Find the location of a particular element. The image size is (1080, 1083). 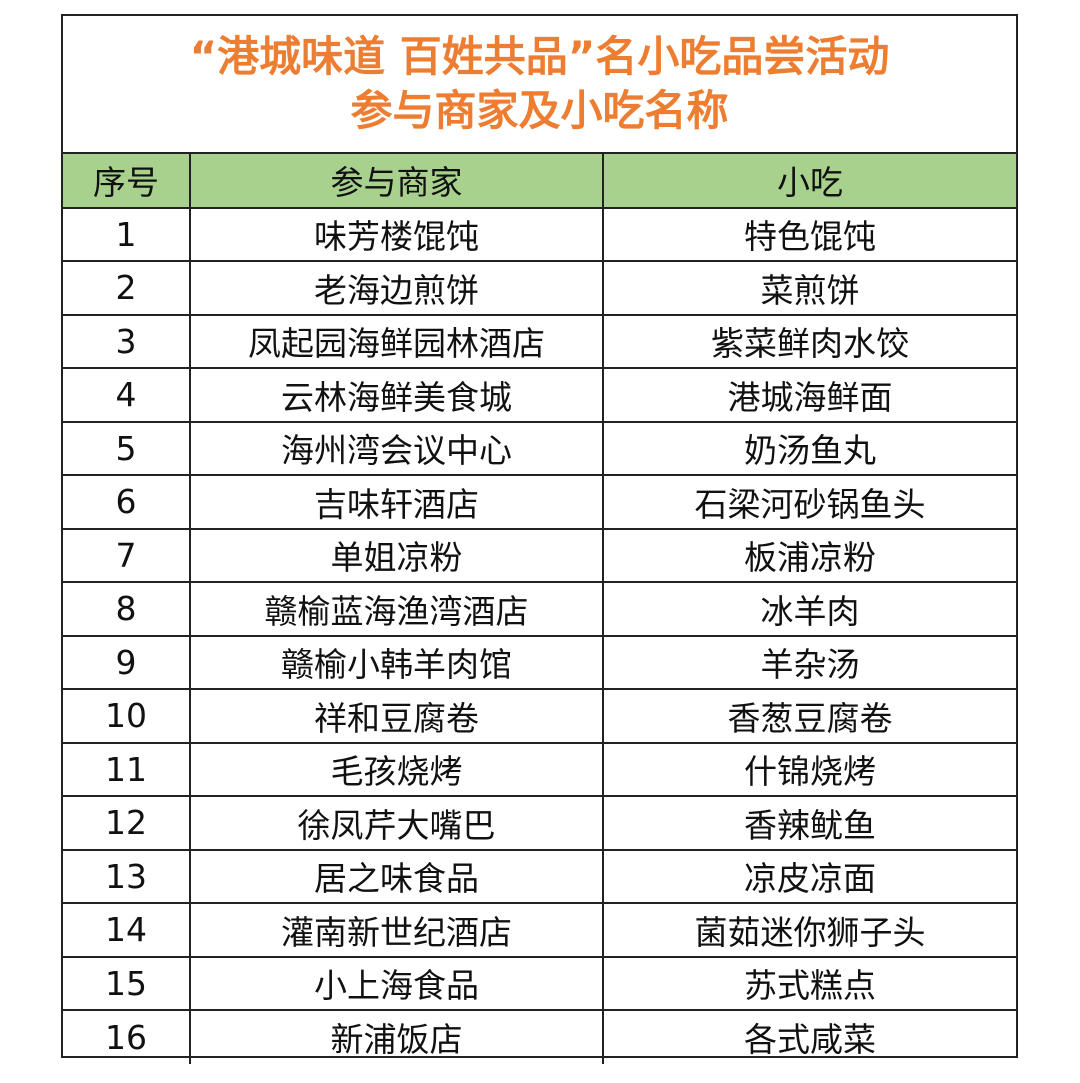

table-row: 13 居之味食品 凉皮凉面 is located at coordinates (539, 876).